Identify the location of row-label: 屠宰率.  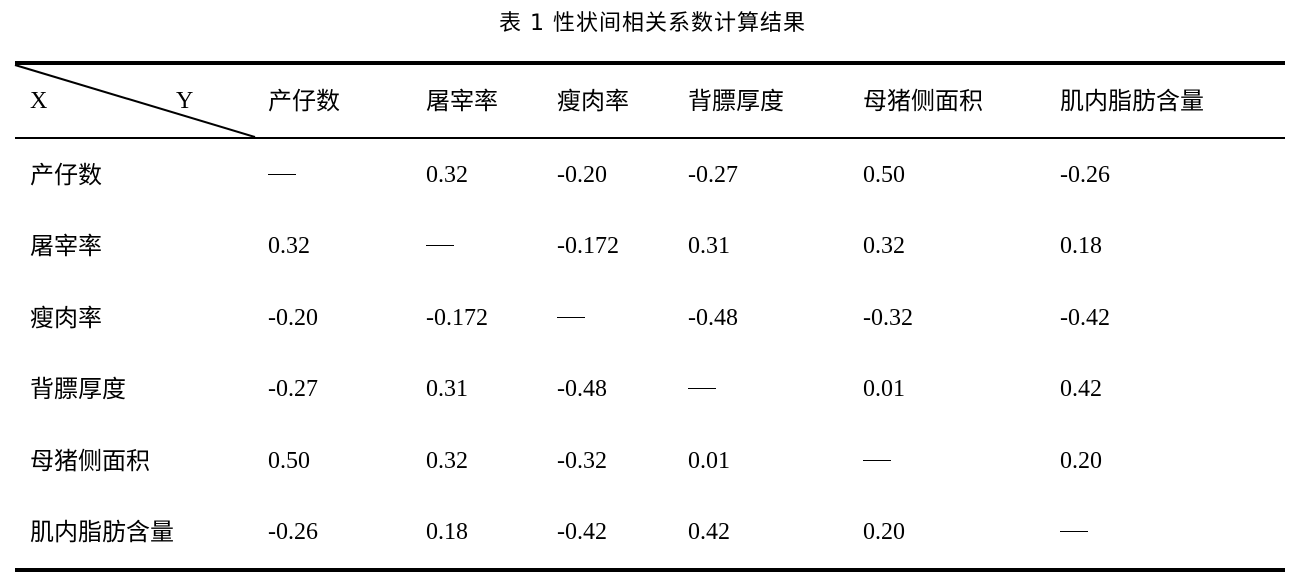
(66, 246).